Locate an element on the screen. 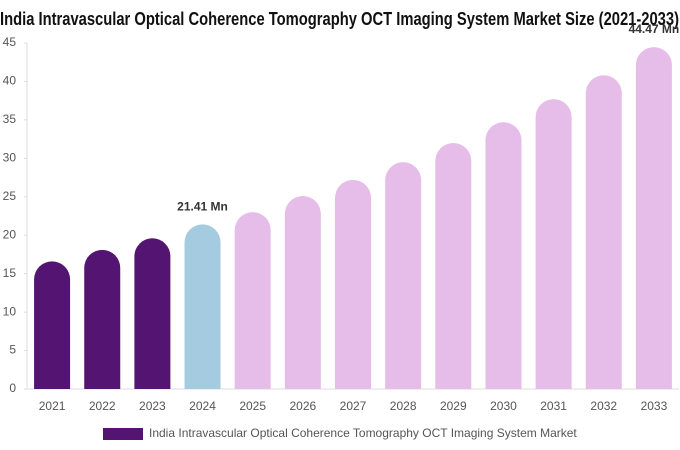 Image resolution: width=680 pixels, height=450 pixels. y-tick-label: 5 is located at coordinates (12, 350).